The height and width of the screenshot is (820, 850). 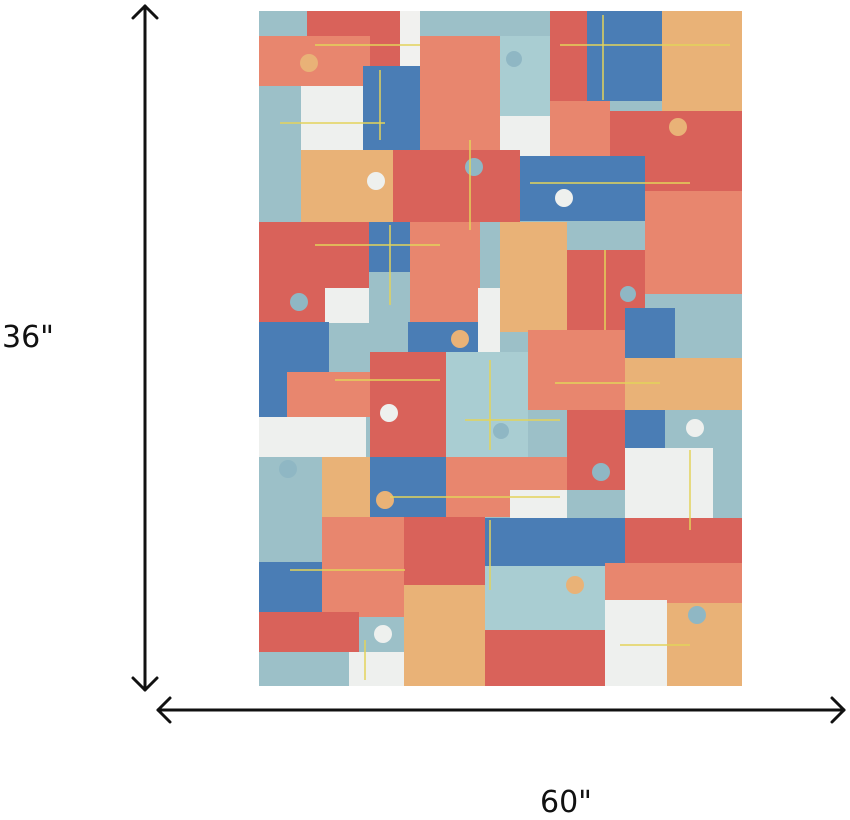 What do you see at coordinates (566, 802) in the screenshot?
I see `width-label: 60"` at bounding box center [566, 802].